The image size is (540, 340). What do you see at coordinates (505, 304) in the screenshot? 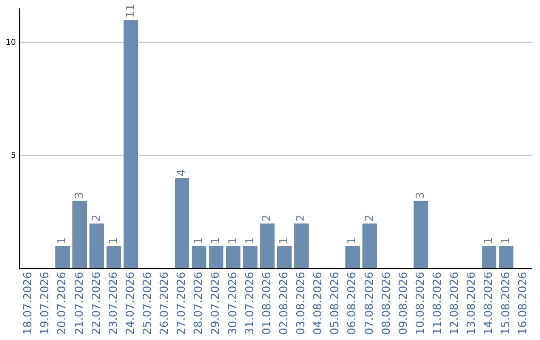
I see `x-tick-label: 15.08.2026` at bounding box center [505, 304].